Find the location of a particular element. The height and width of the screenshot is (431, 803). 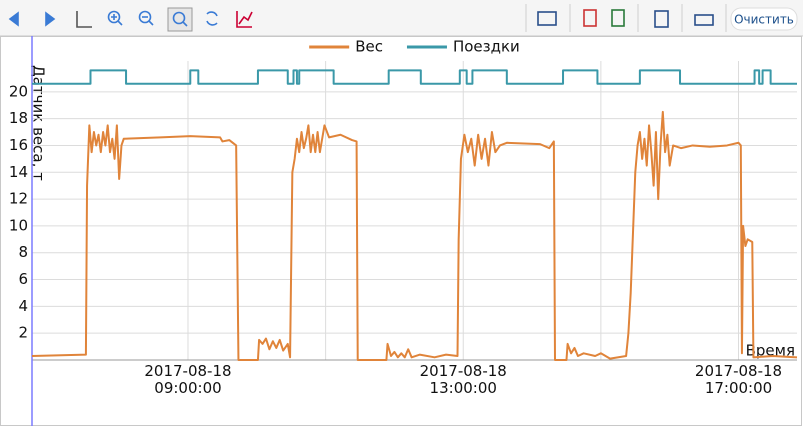

y-axis-icon is located at coordinates (84, 19).